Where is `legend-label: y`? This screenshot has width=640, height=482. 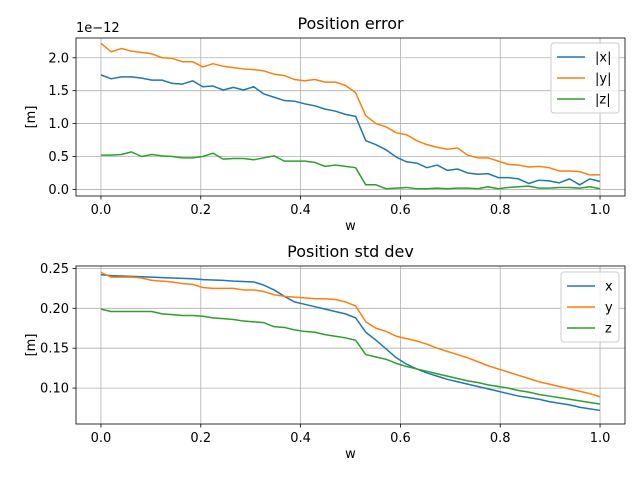
legend-label: y is located at coordinates (609, 308).